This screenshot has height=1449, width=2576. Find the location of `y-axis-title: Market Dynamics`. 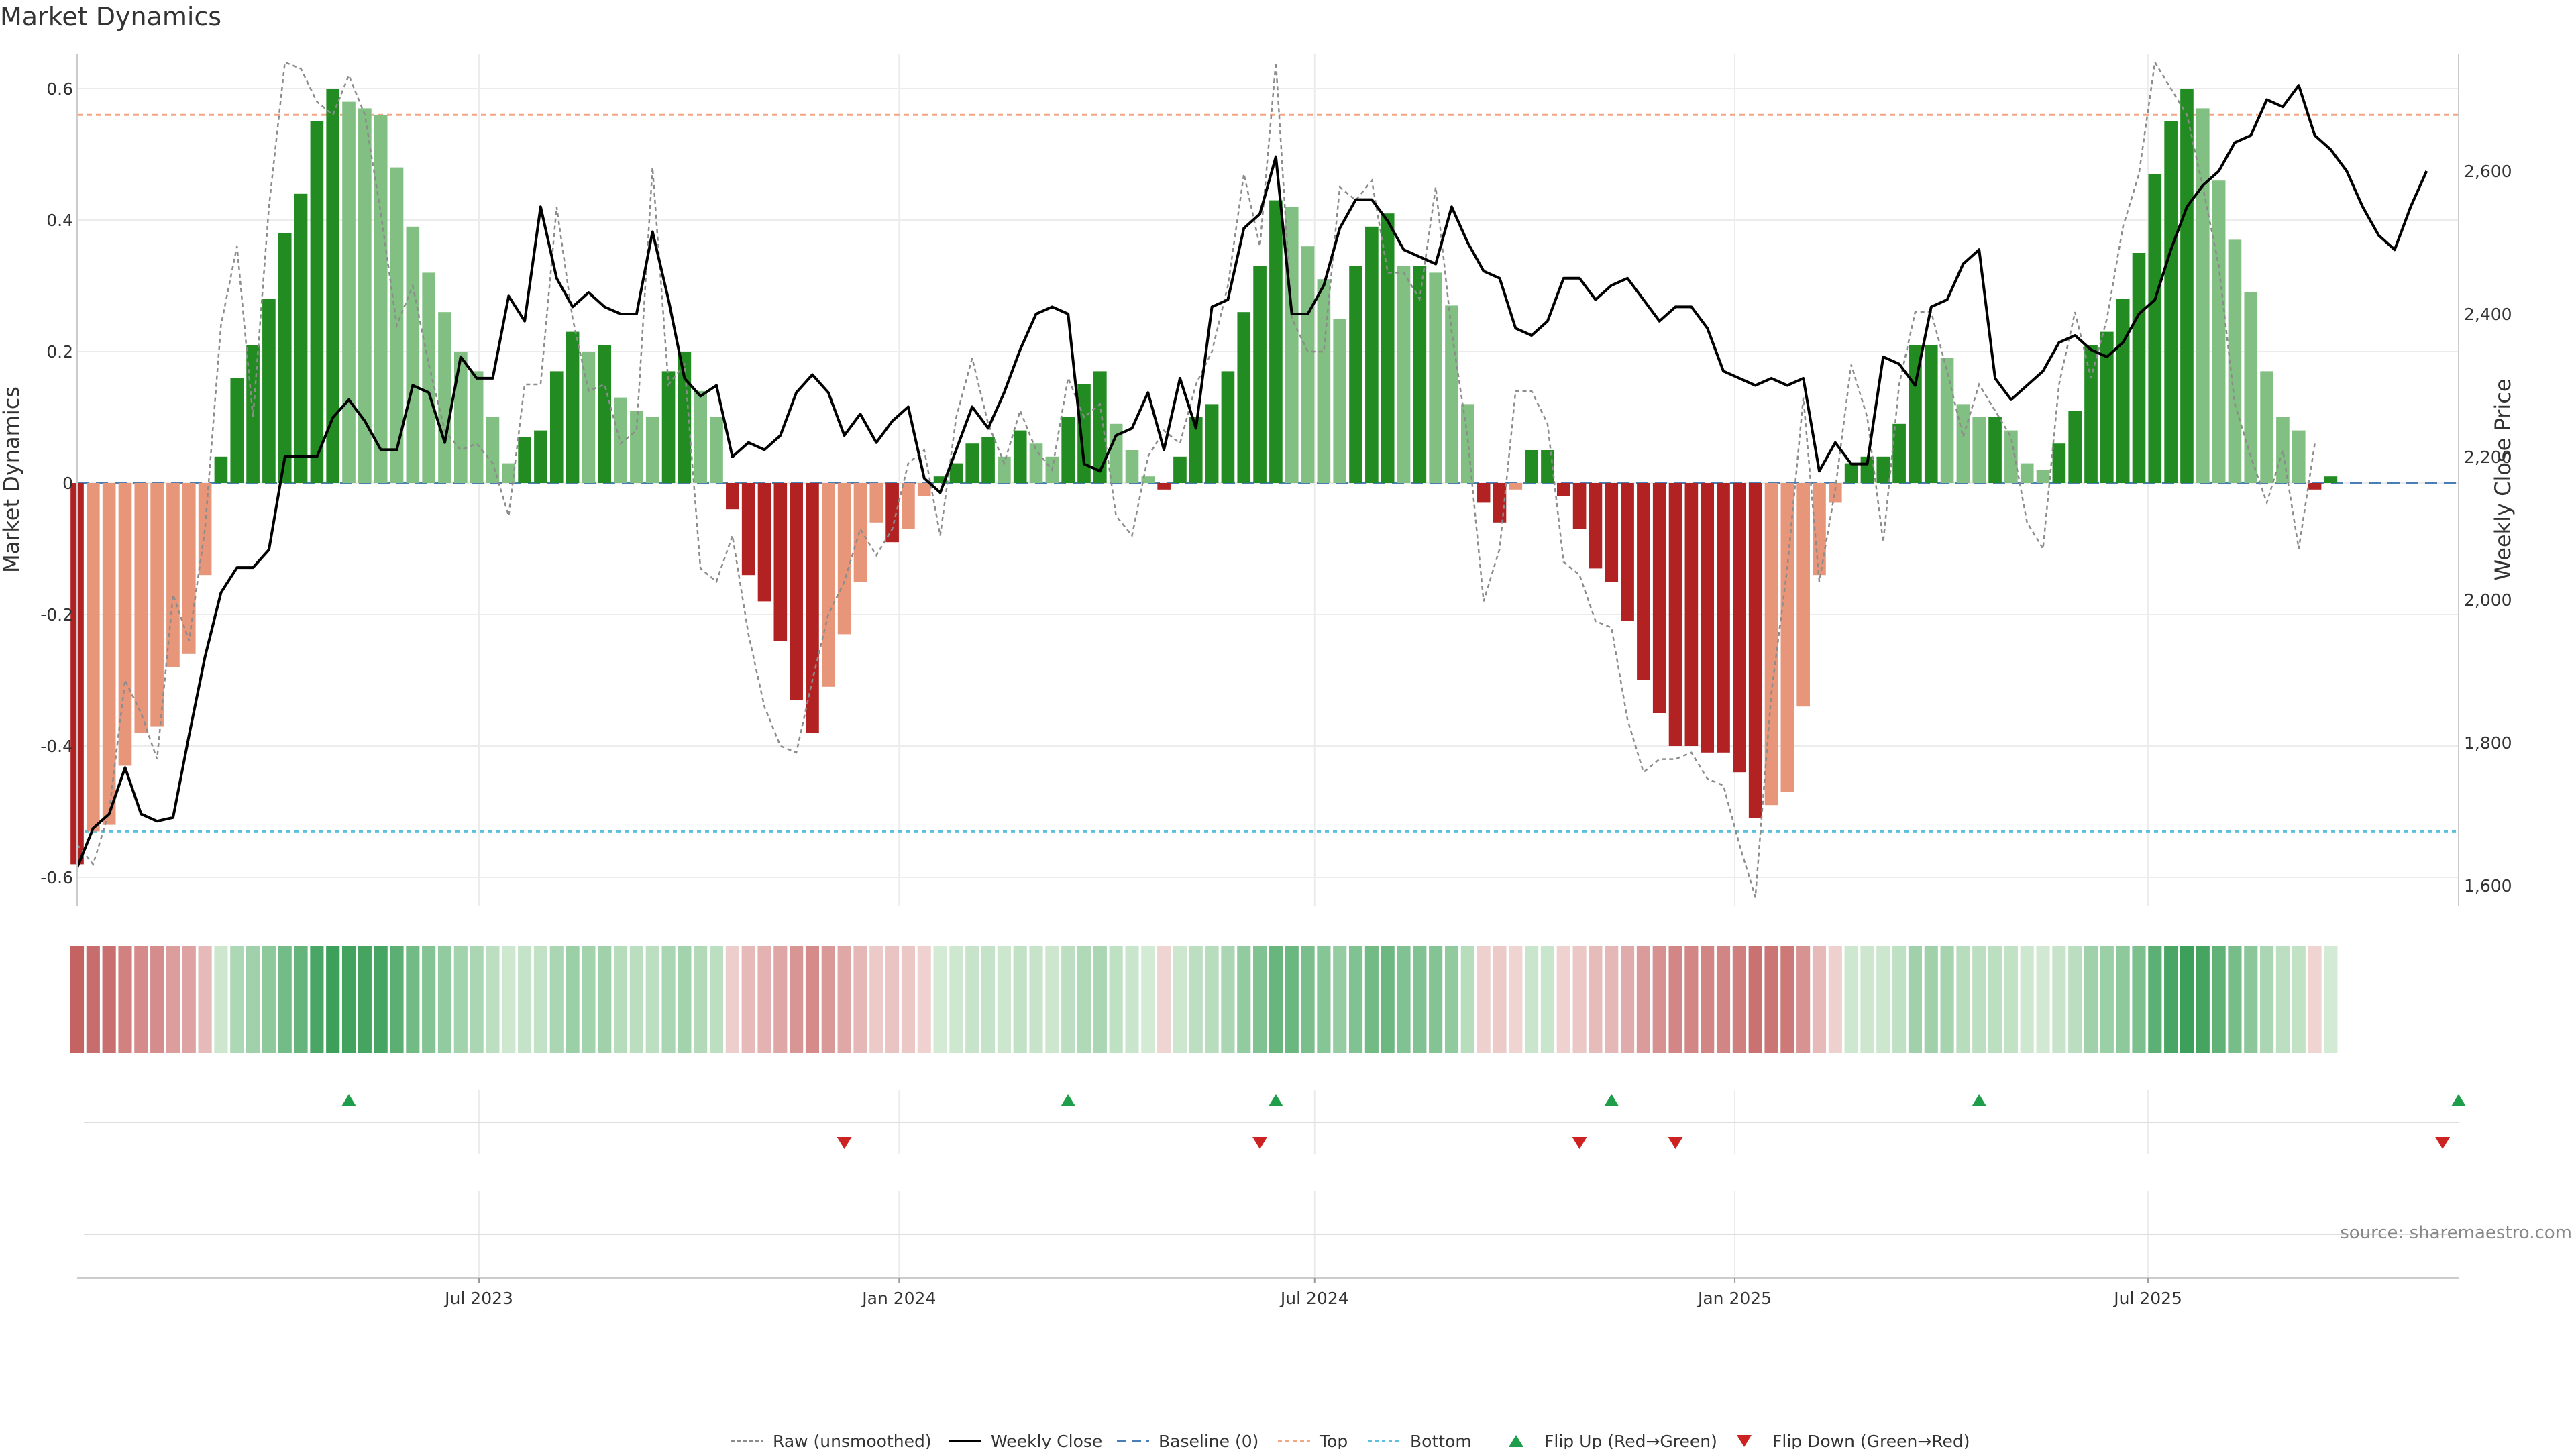

y-axis-title: Market Dynamics is located at coordinates (12, 479).